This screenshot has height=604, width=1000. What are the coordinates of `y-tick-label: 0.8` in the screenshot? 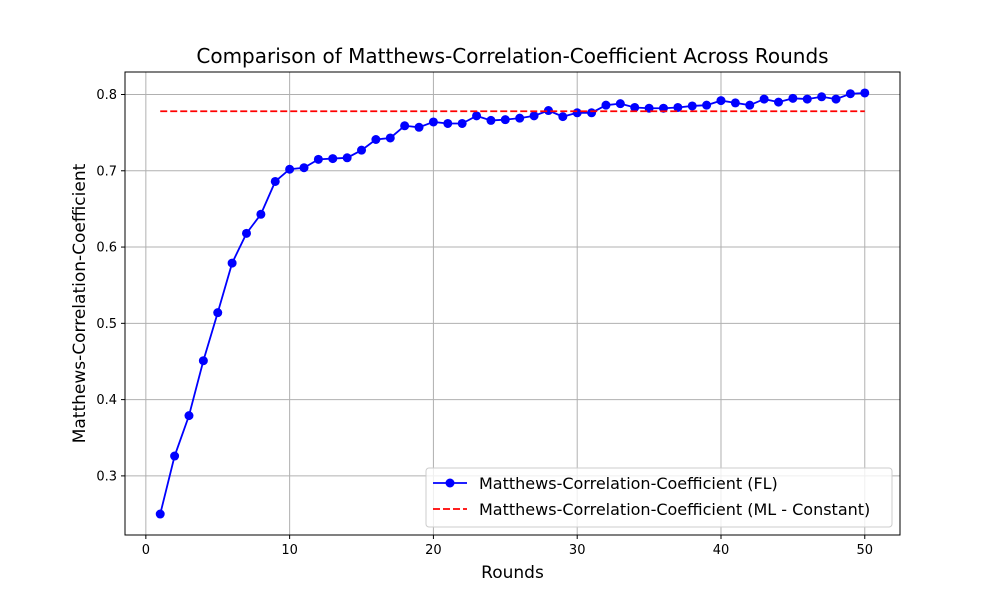 It's located at (106, 95).